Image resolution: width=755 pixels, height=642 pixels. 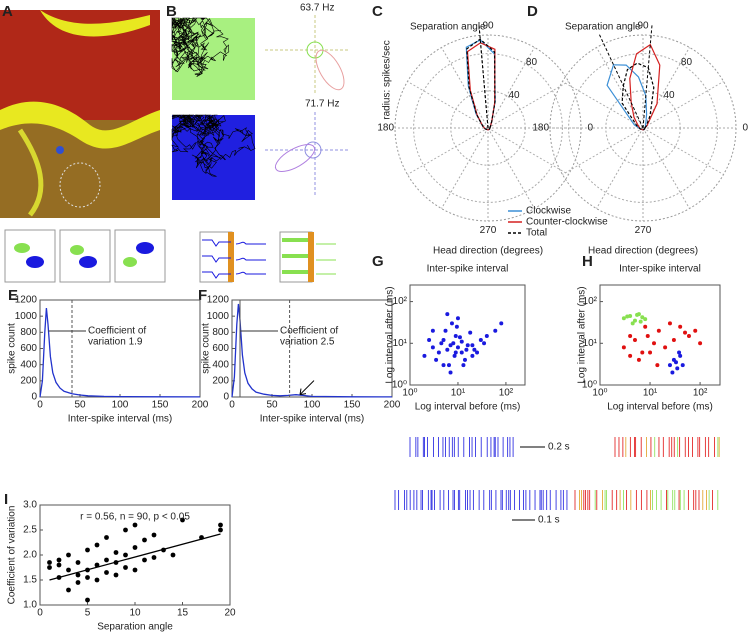 I want to click on trajectory, so click(x=213, y=145).